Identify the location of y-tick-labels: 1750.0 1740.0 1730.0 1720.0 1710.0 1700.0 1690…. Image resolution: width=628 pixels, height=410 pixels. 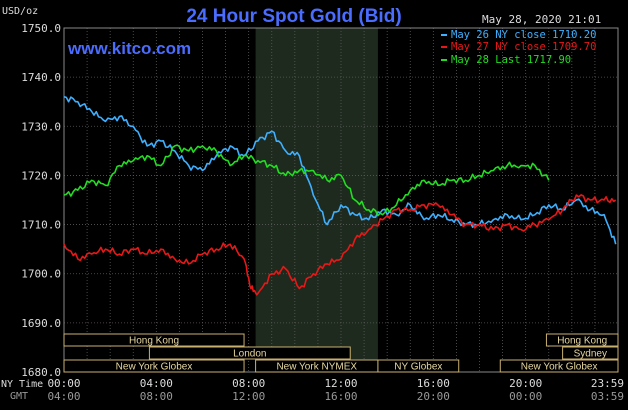
(41, 200).